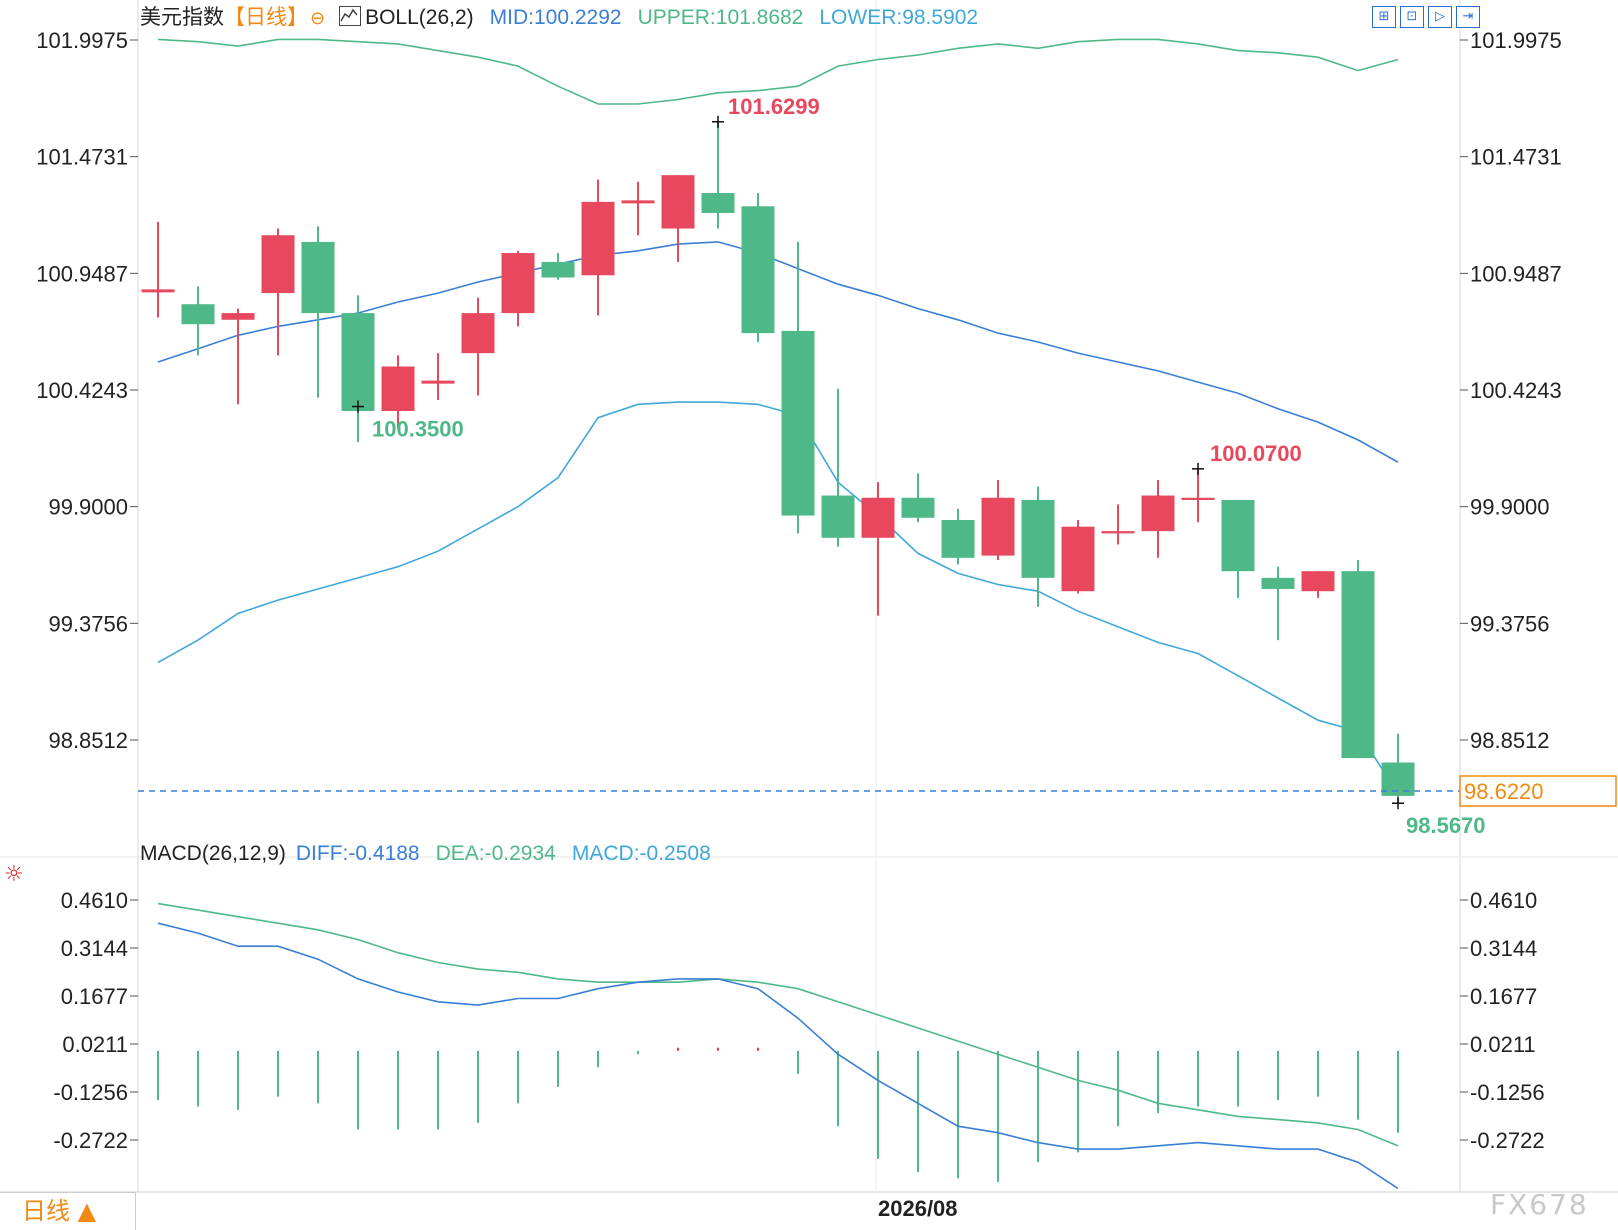 The image size is (1618, 1230). I want to click on period-tag: 【日线】, so click(266, 17).